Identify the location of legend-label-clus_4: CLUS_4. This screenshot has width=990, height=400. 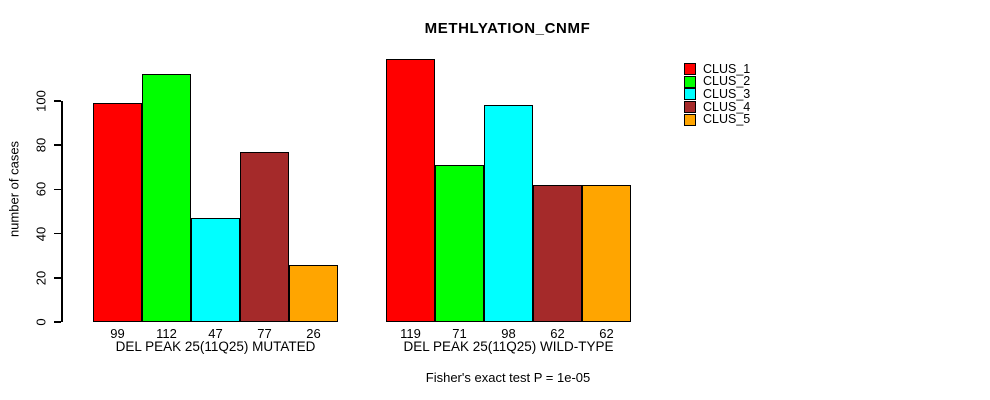
(727, 106).